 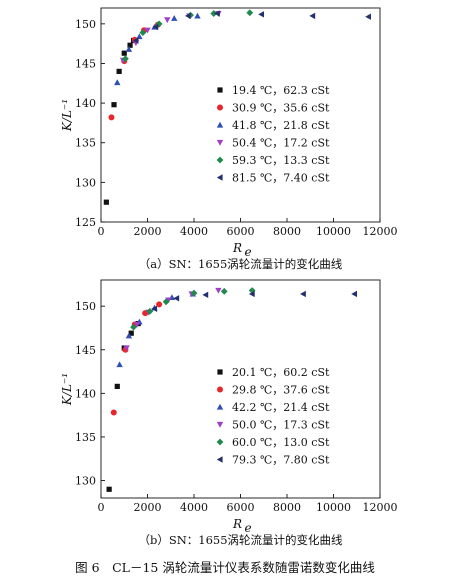 I want to click on x-axis-label-subscript: e, so click(x=248, y=252).